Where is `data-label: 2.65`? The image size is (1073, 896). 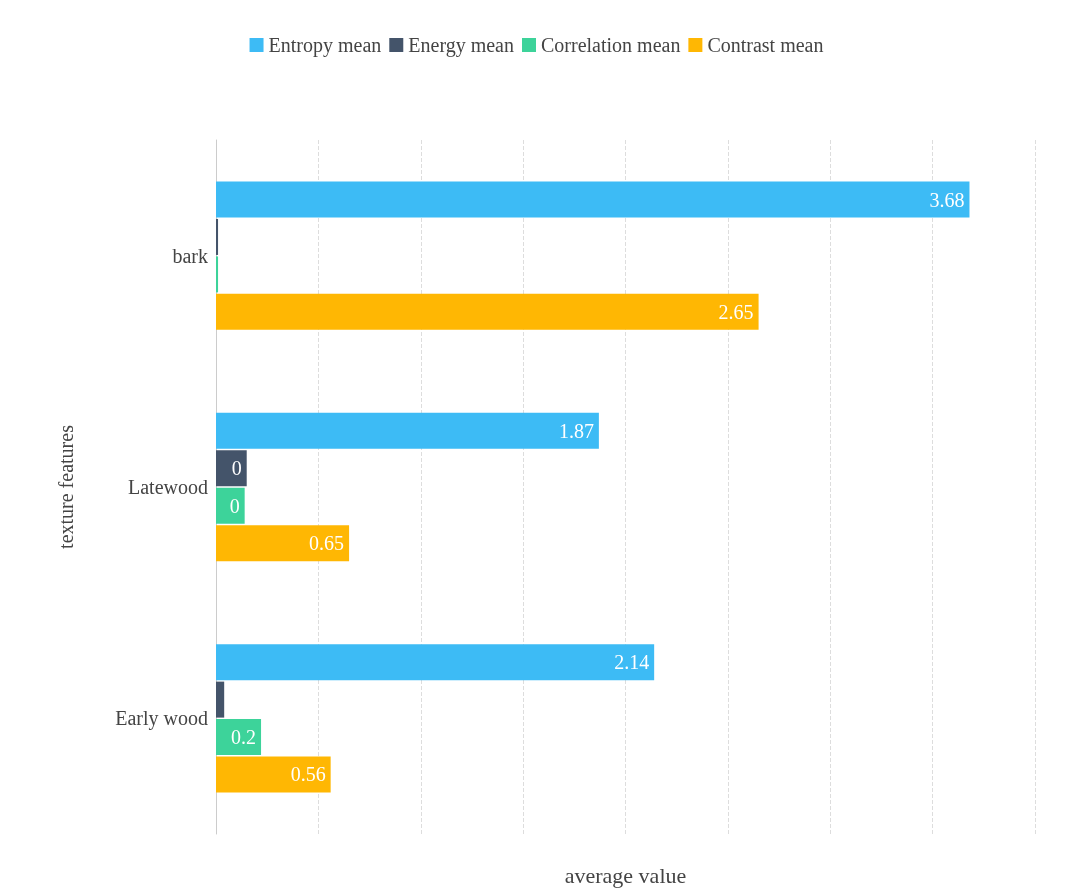
data-label: 2.65 is located at coordinates (736, 311).